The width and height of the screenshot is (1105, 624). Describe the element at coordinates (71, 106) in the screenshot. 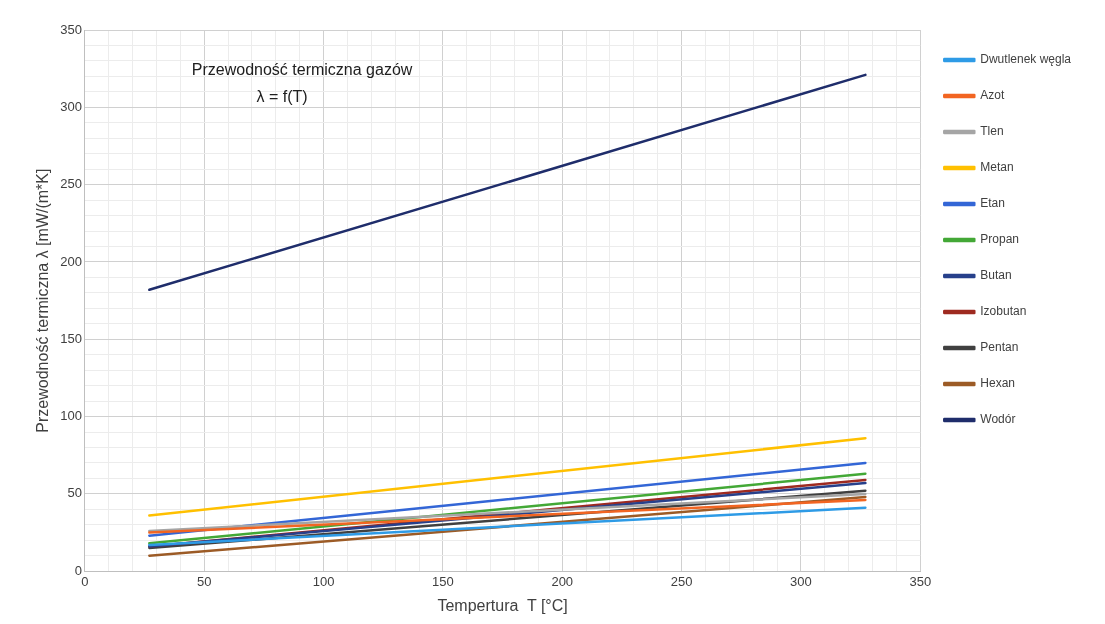

I see `y-tick-label: 300` at that location.